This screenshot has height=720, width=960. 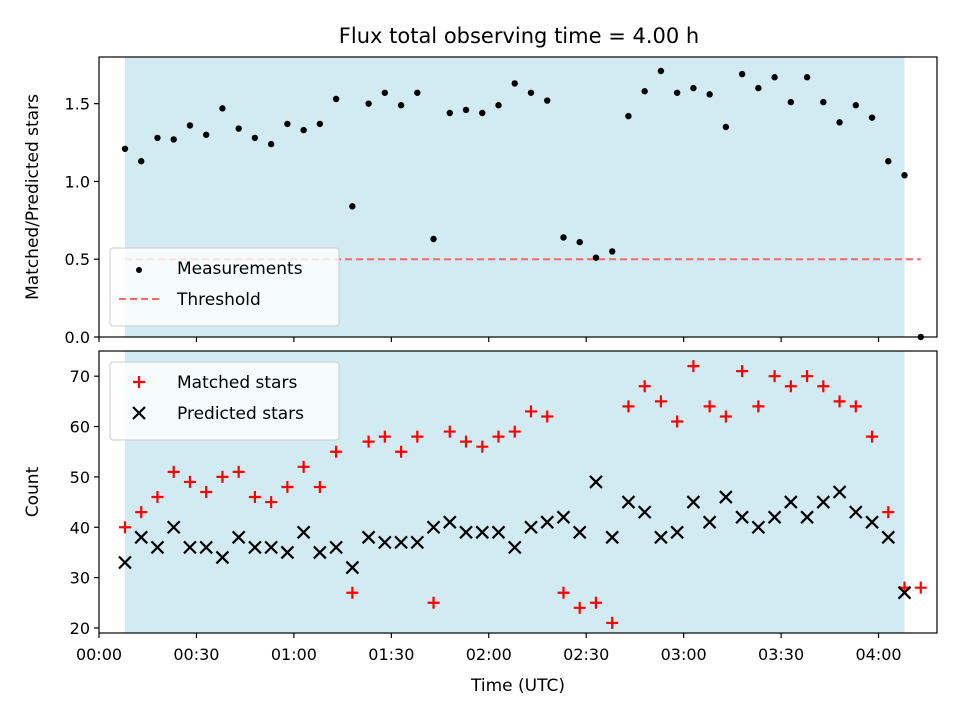 What do you see at coordinates (99, 654) in the screenshot?
I see `x-tick-label: 00:00` at bounding box center [99, 654].